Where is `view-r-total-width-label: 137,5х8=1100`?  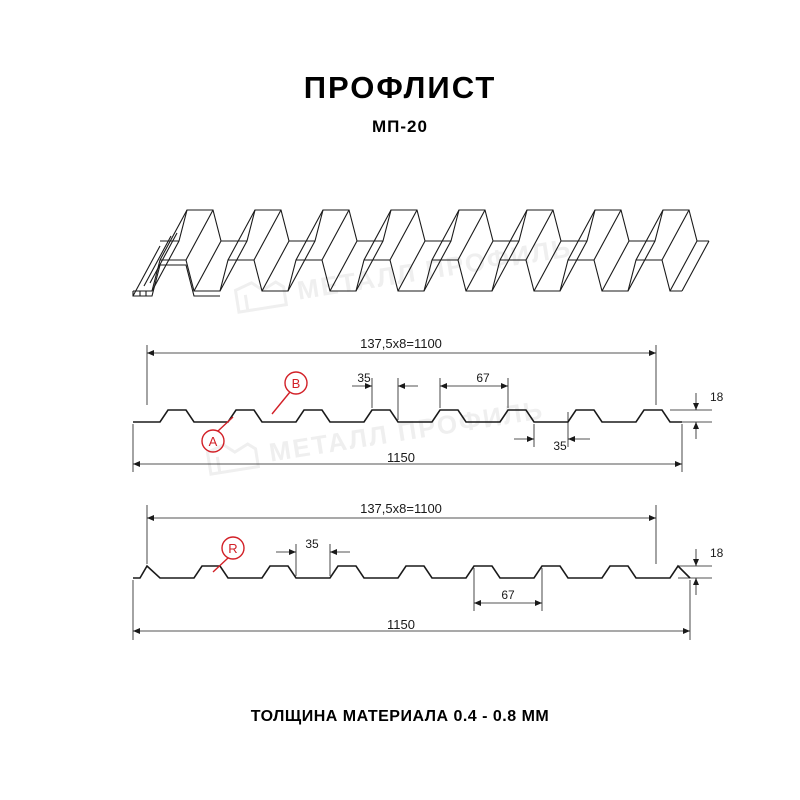 view-r-total-width-label: 137,5х8=1100 is located at coordinates (401, 508).